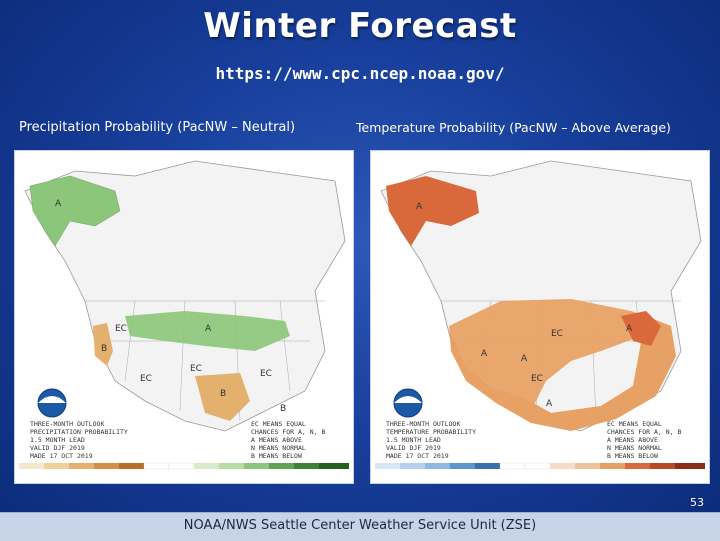 The height and width of the screenshot is (541, 720). I want to click on precip-outlook-line-1: THREE-MONTH OUTLOOK, so click(67, 424).